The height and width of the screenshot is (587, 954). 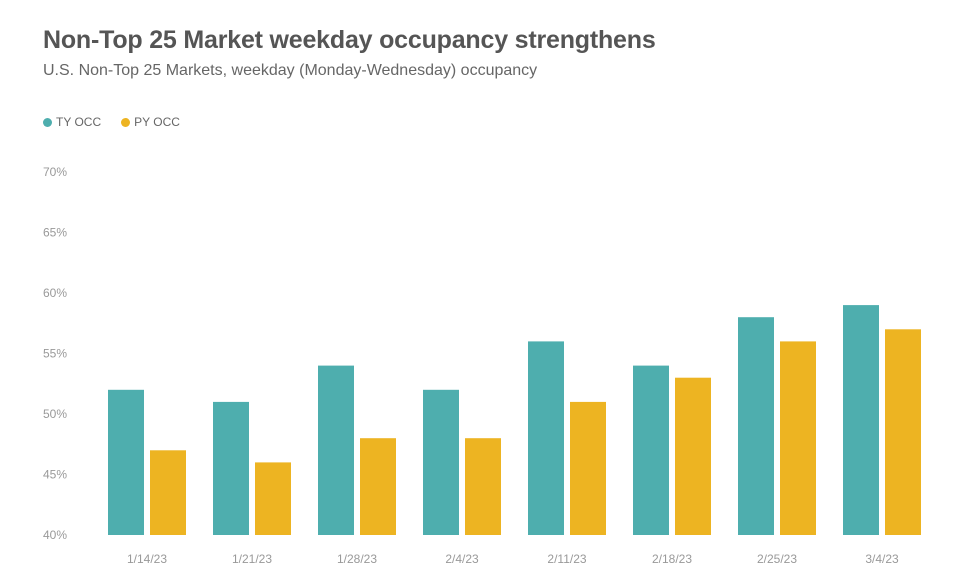 What do you see at coordinates (47, 122) in the screenshot?
I see `legend-swatch-ty` at bounding box center [47, 122].